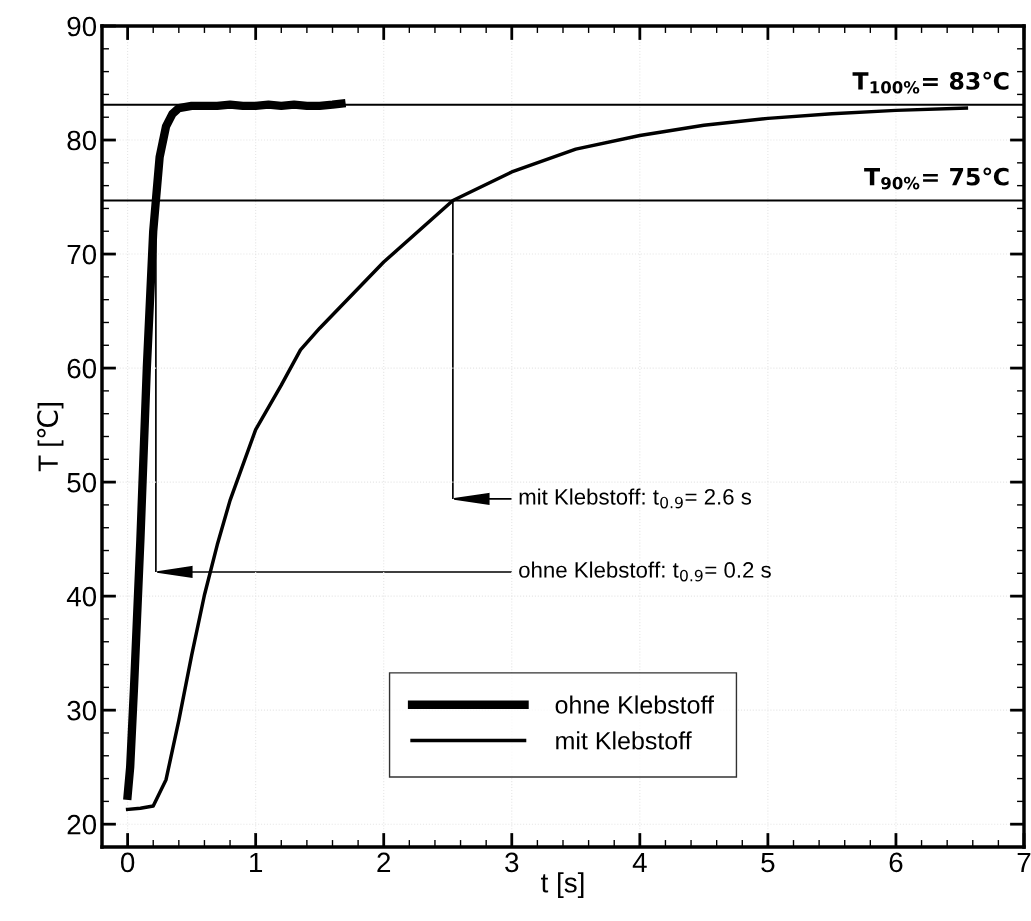  I want to click on annotation: ohne Klebstoff: t$_{0.9}$= 0.2 s, so click(645, 571).